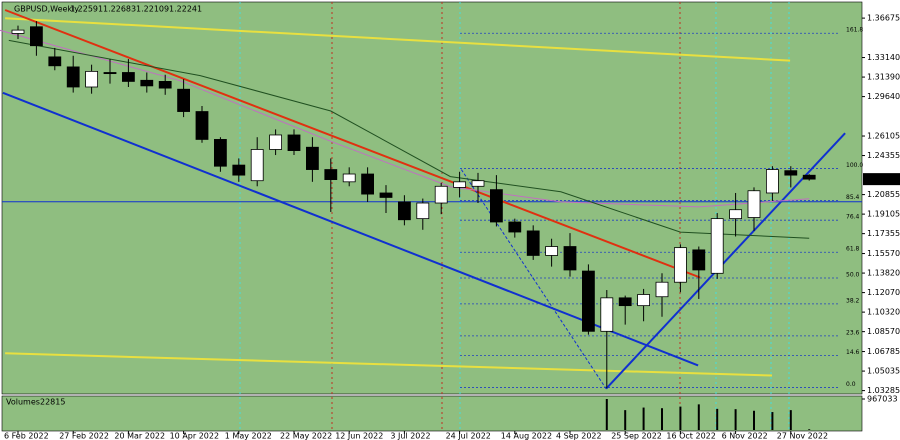 This screenshot has width=900, height=440. I want to click on fib-label: 61.8, so click(853, 249).